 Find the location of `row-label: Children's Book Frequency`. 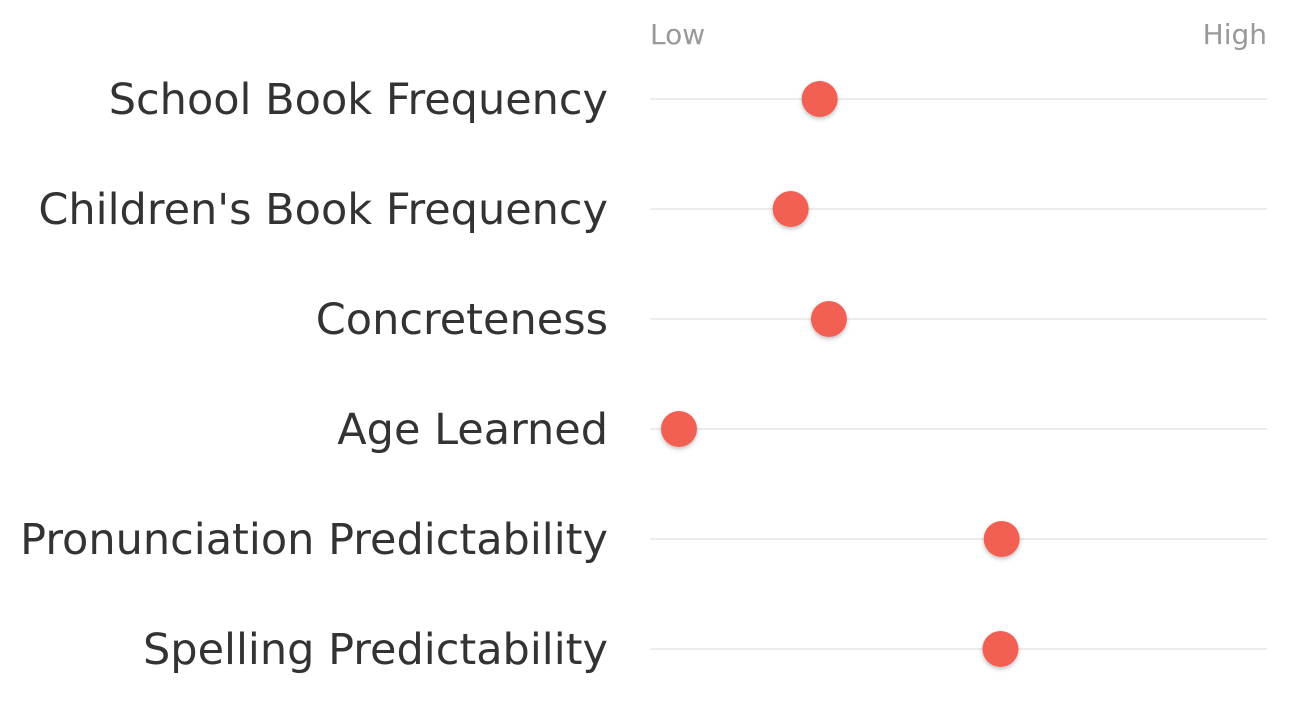

row-label: Children's Book Frequency is located at coordinates (323, 210).